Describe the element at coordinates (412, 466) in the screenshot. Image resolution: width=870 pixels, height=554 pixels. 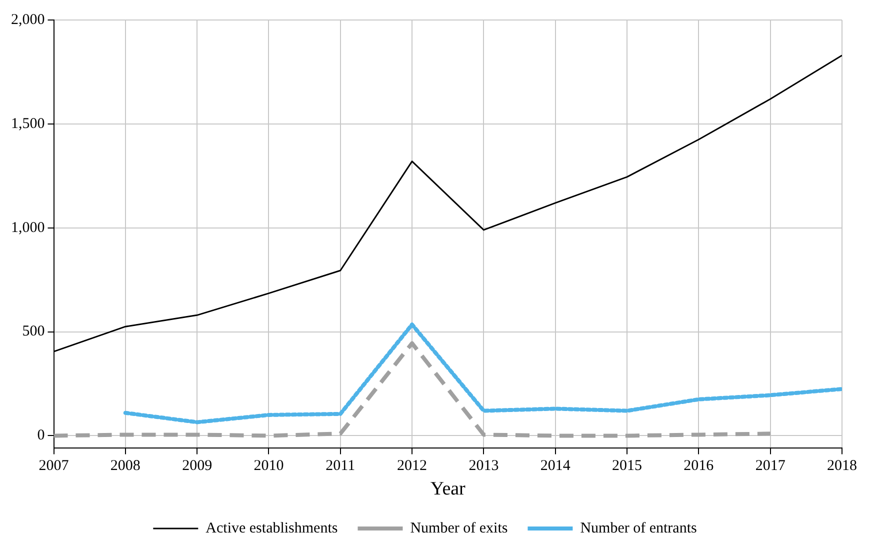
I see `x-tick-label: 2012` at that location.